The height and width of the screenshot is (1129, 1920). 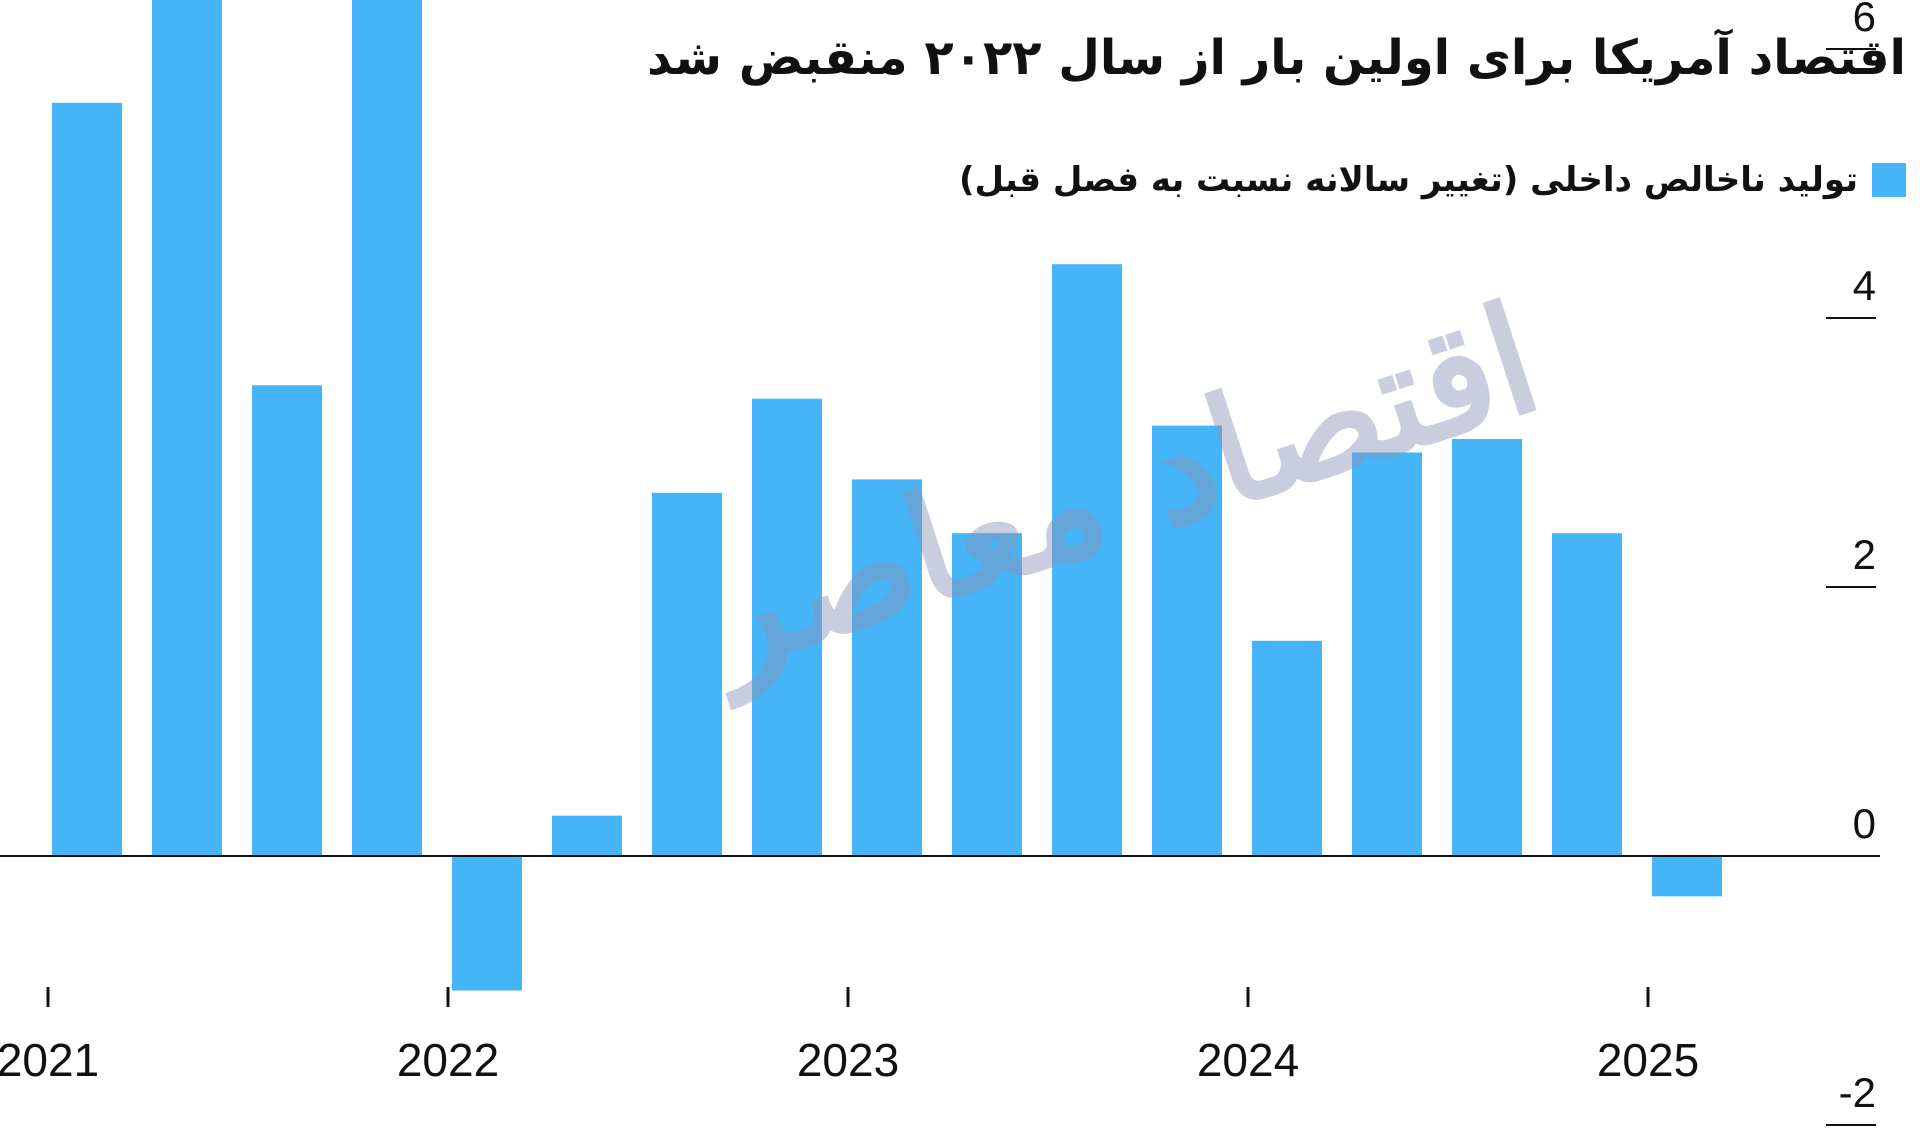 What do you see at coordinates (448, 1060) in the screenshot?
I see `x-tick-label: 2022` at bounding box center [448, 1060].